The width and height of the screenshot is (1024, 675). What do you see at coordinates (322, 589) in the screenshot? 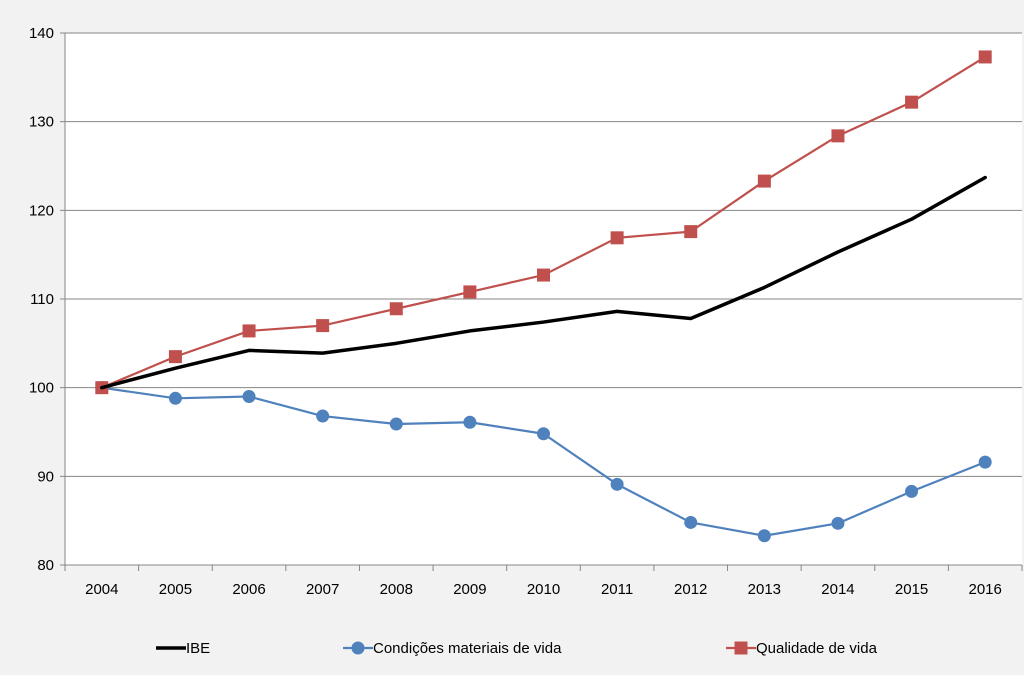
I see `x-tick-label: 2007` at bounding box center [322, 589].